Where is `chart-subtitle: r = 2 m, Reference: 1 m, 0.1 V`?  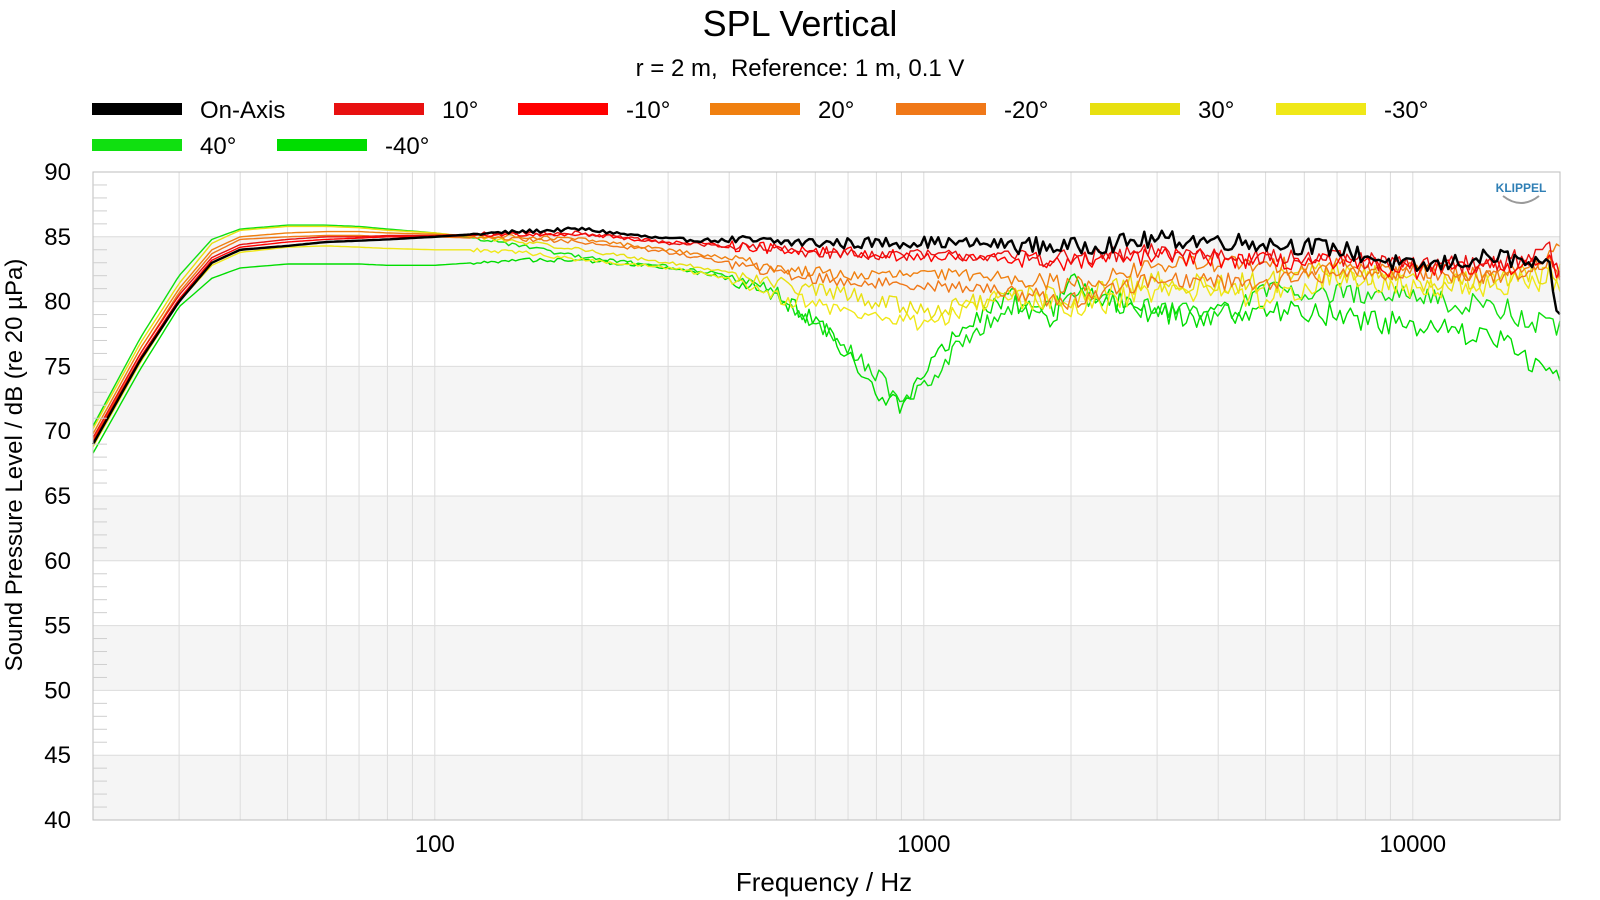 chart-subtitle: r = 2 m, Reference: 1 m, 0.1 V is located at coordinates (800, 68).